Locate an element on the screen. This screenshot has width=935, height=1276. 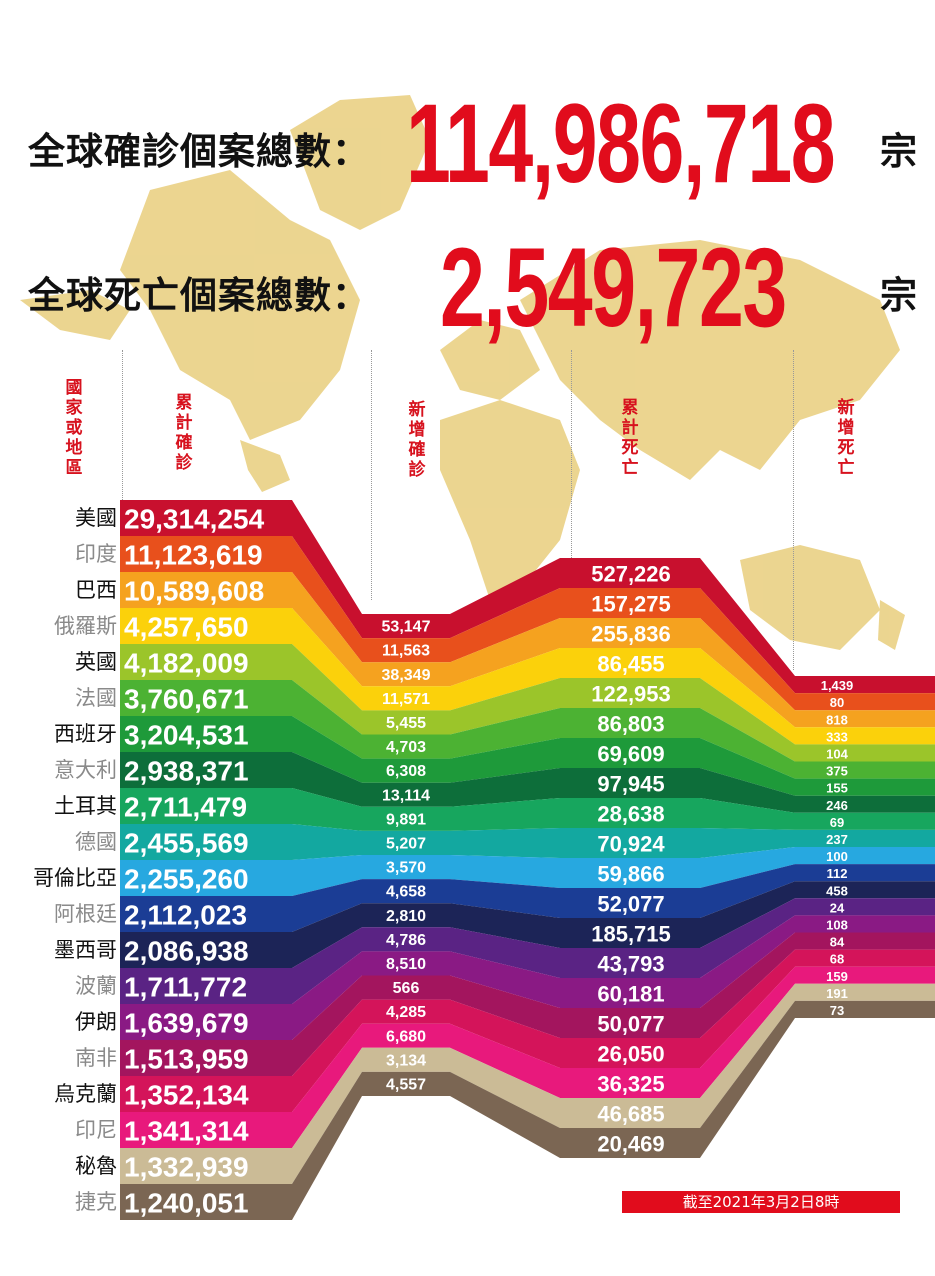
deaths-value-18: 36,325 is located at coordinates (630, 1084).